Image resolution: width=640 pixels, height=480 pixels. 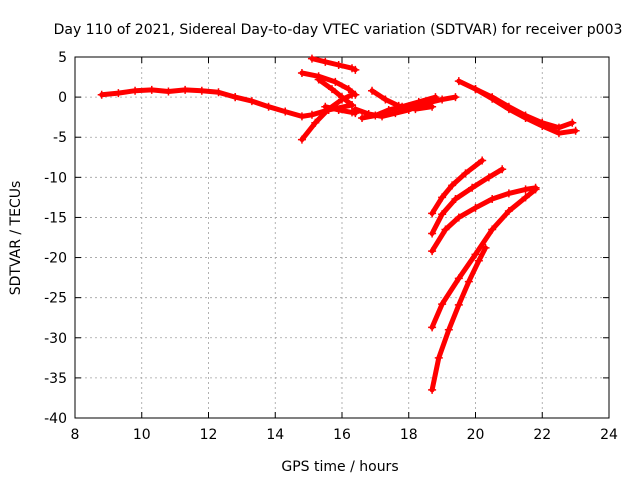 I want to click on y-tick-label: -35, so click(x=55, y=379).